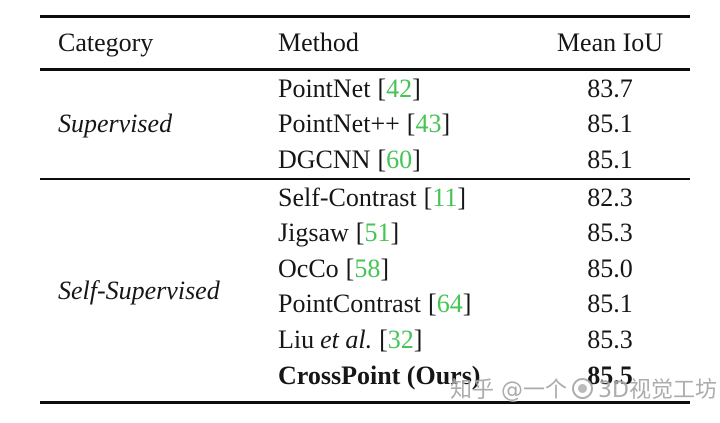 Image resolution: width=720 pixels, height=423 pixels. I want to click on cite-number: 42, so click(399, 88).